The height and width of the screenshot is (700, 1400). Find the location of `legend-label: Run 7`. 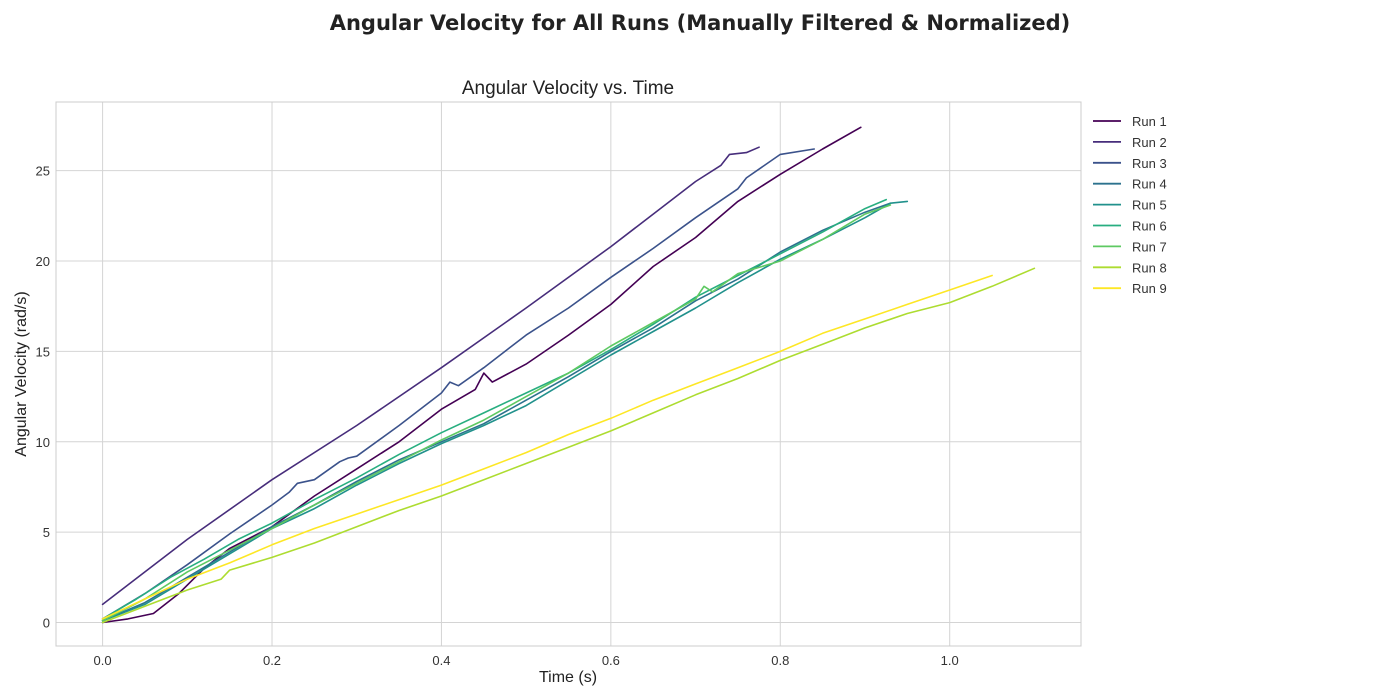

legend-label: Run 7 is located at coordinates (1149, 246).